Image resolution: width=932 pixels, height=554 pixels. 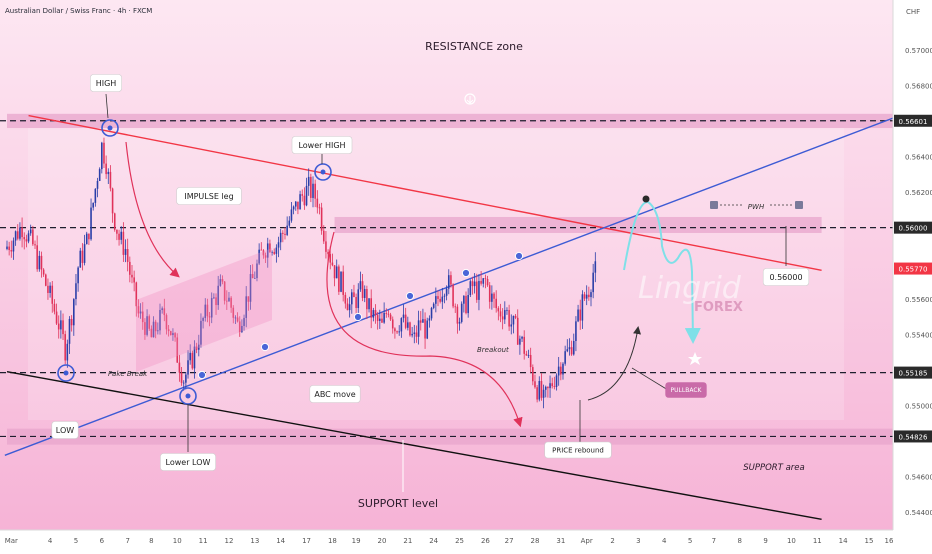 I want to click on price-tag-text: 0.56000, so click(x=913, y=229).